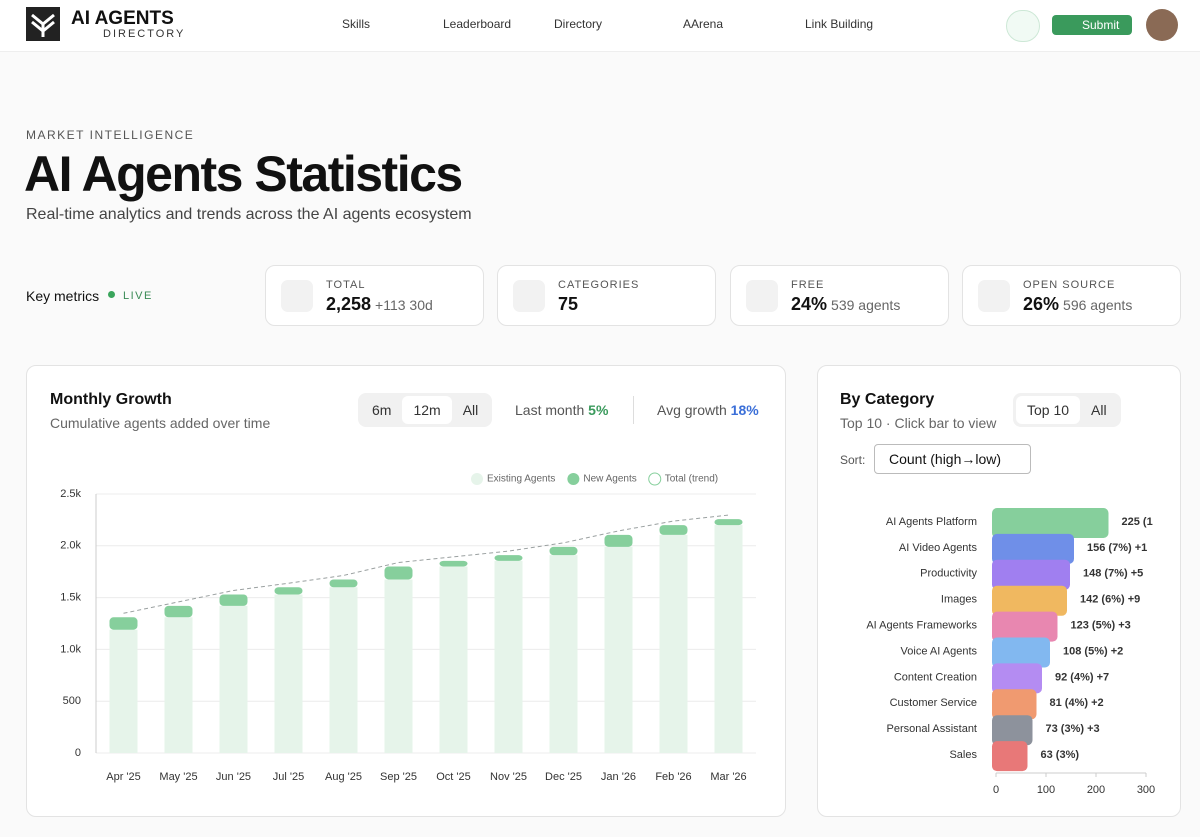  What do you see at coordinates (144, 34) in the screenshot?
I see `logo-sub: DIRECTORY` at bounding box center [144, 34].